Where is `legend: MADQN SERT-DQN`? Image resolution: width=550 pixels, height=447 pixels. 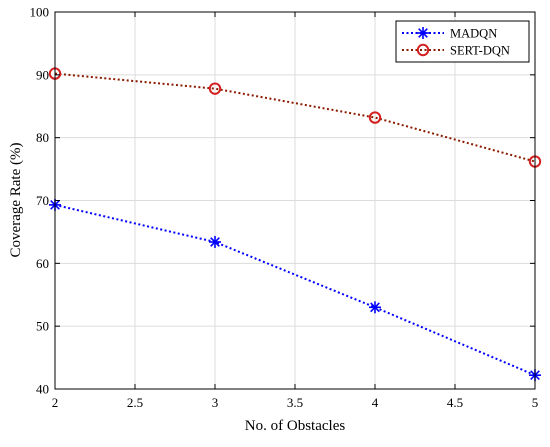 legend: MADQN SERT-DQN is located at coordinates (462, 41).